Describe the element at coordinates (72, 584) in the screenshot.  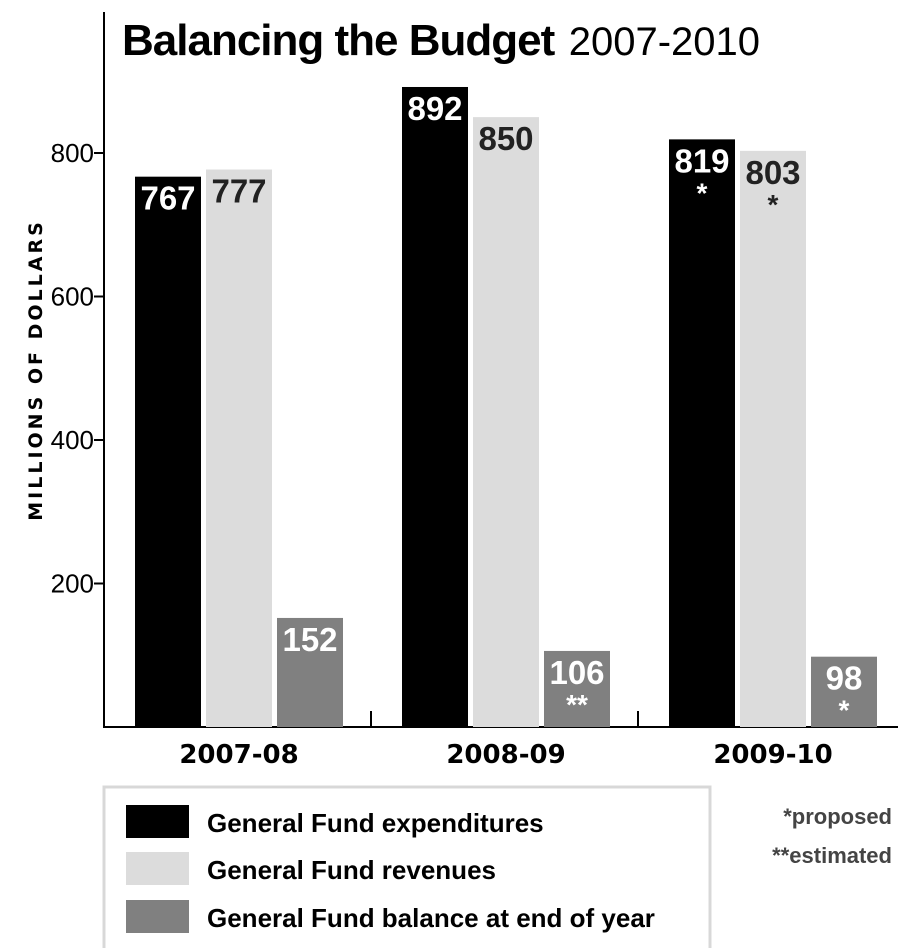
I see `y-tick-label: 200` at that location.